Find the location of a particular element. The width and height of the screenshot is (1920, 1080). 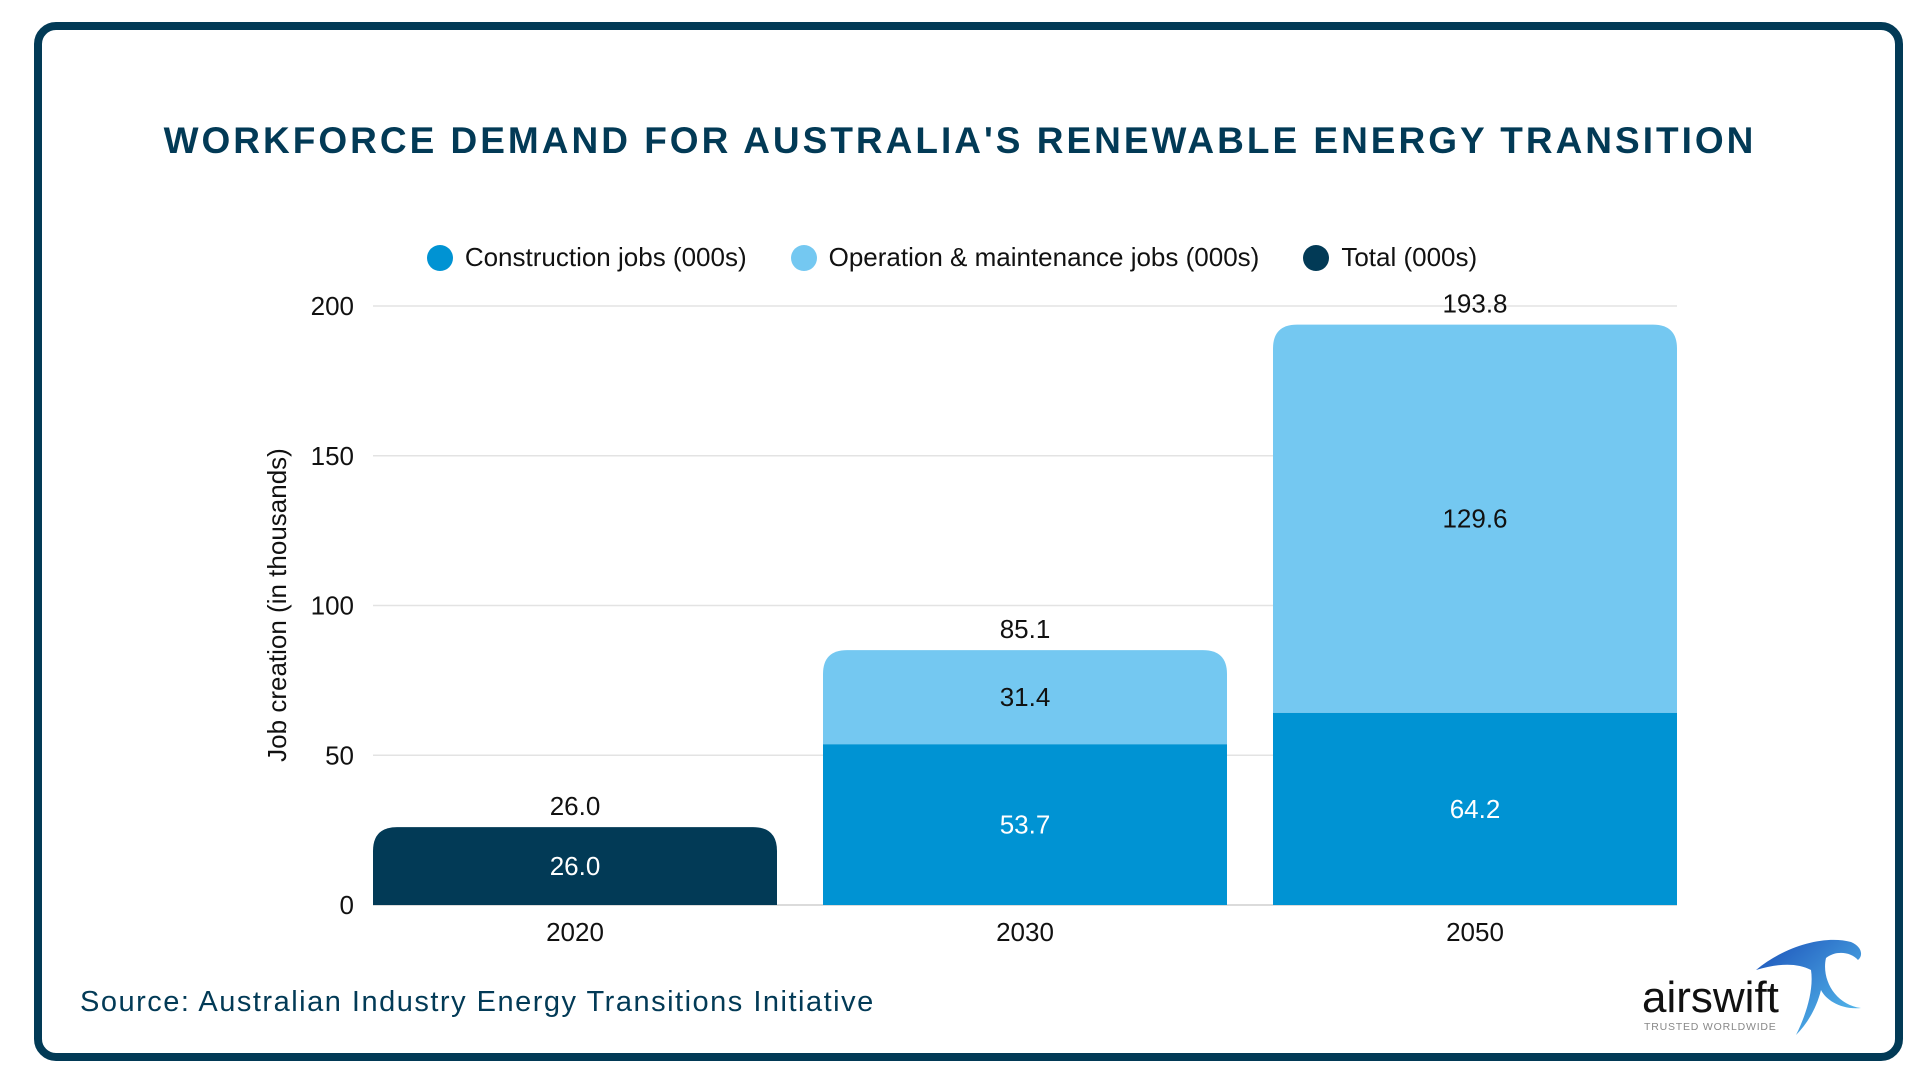

y-tick-label: 0 is located at coordinates (347, 905).